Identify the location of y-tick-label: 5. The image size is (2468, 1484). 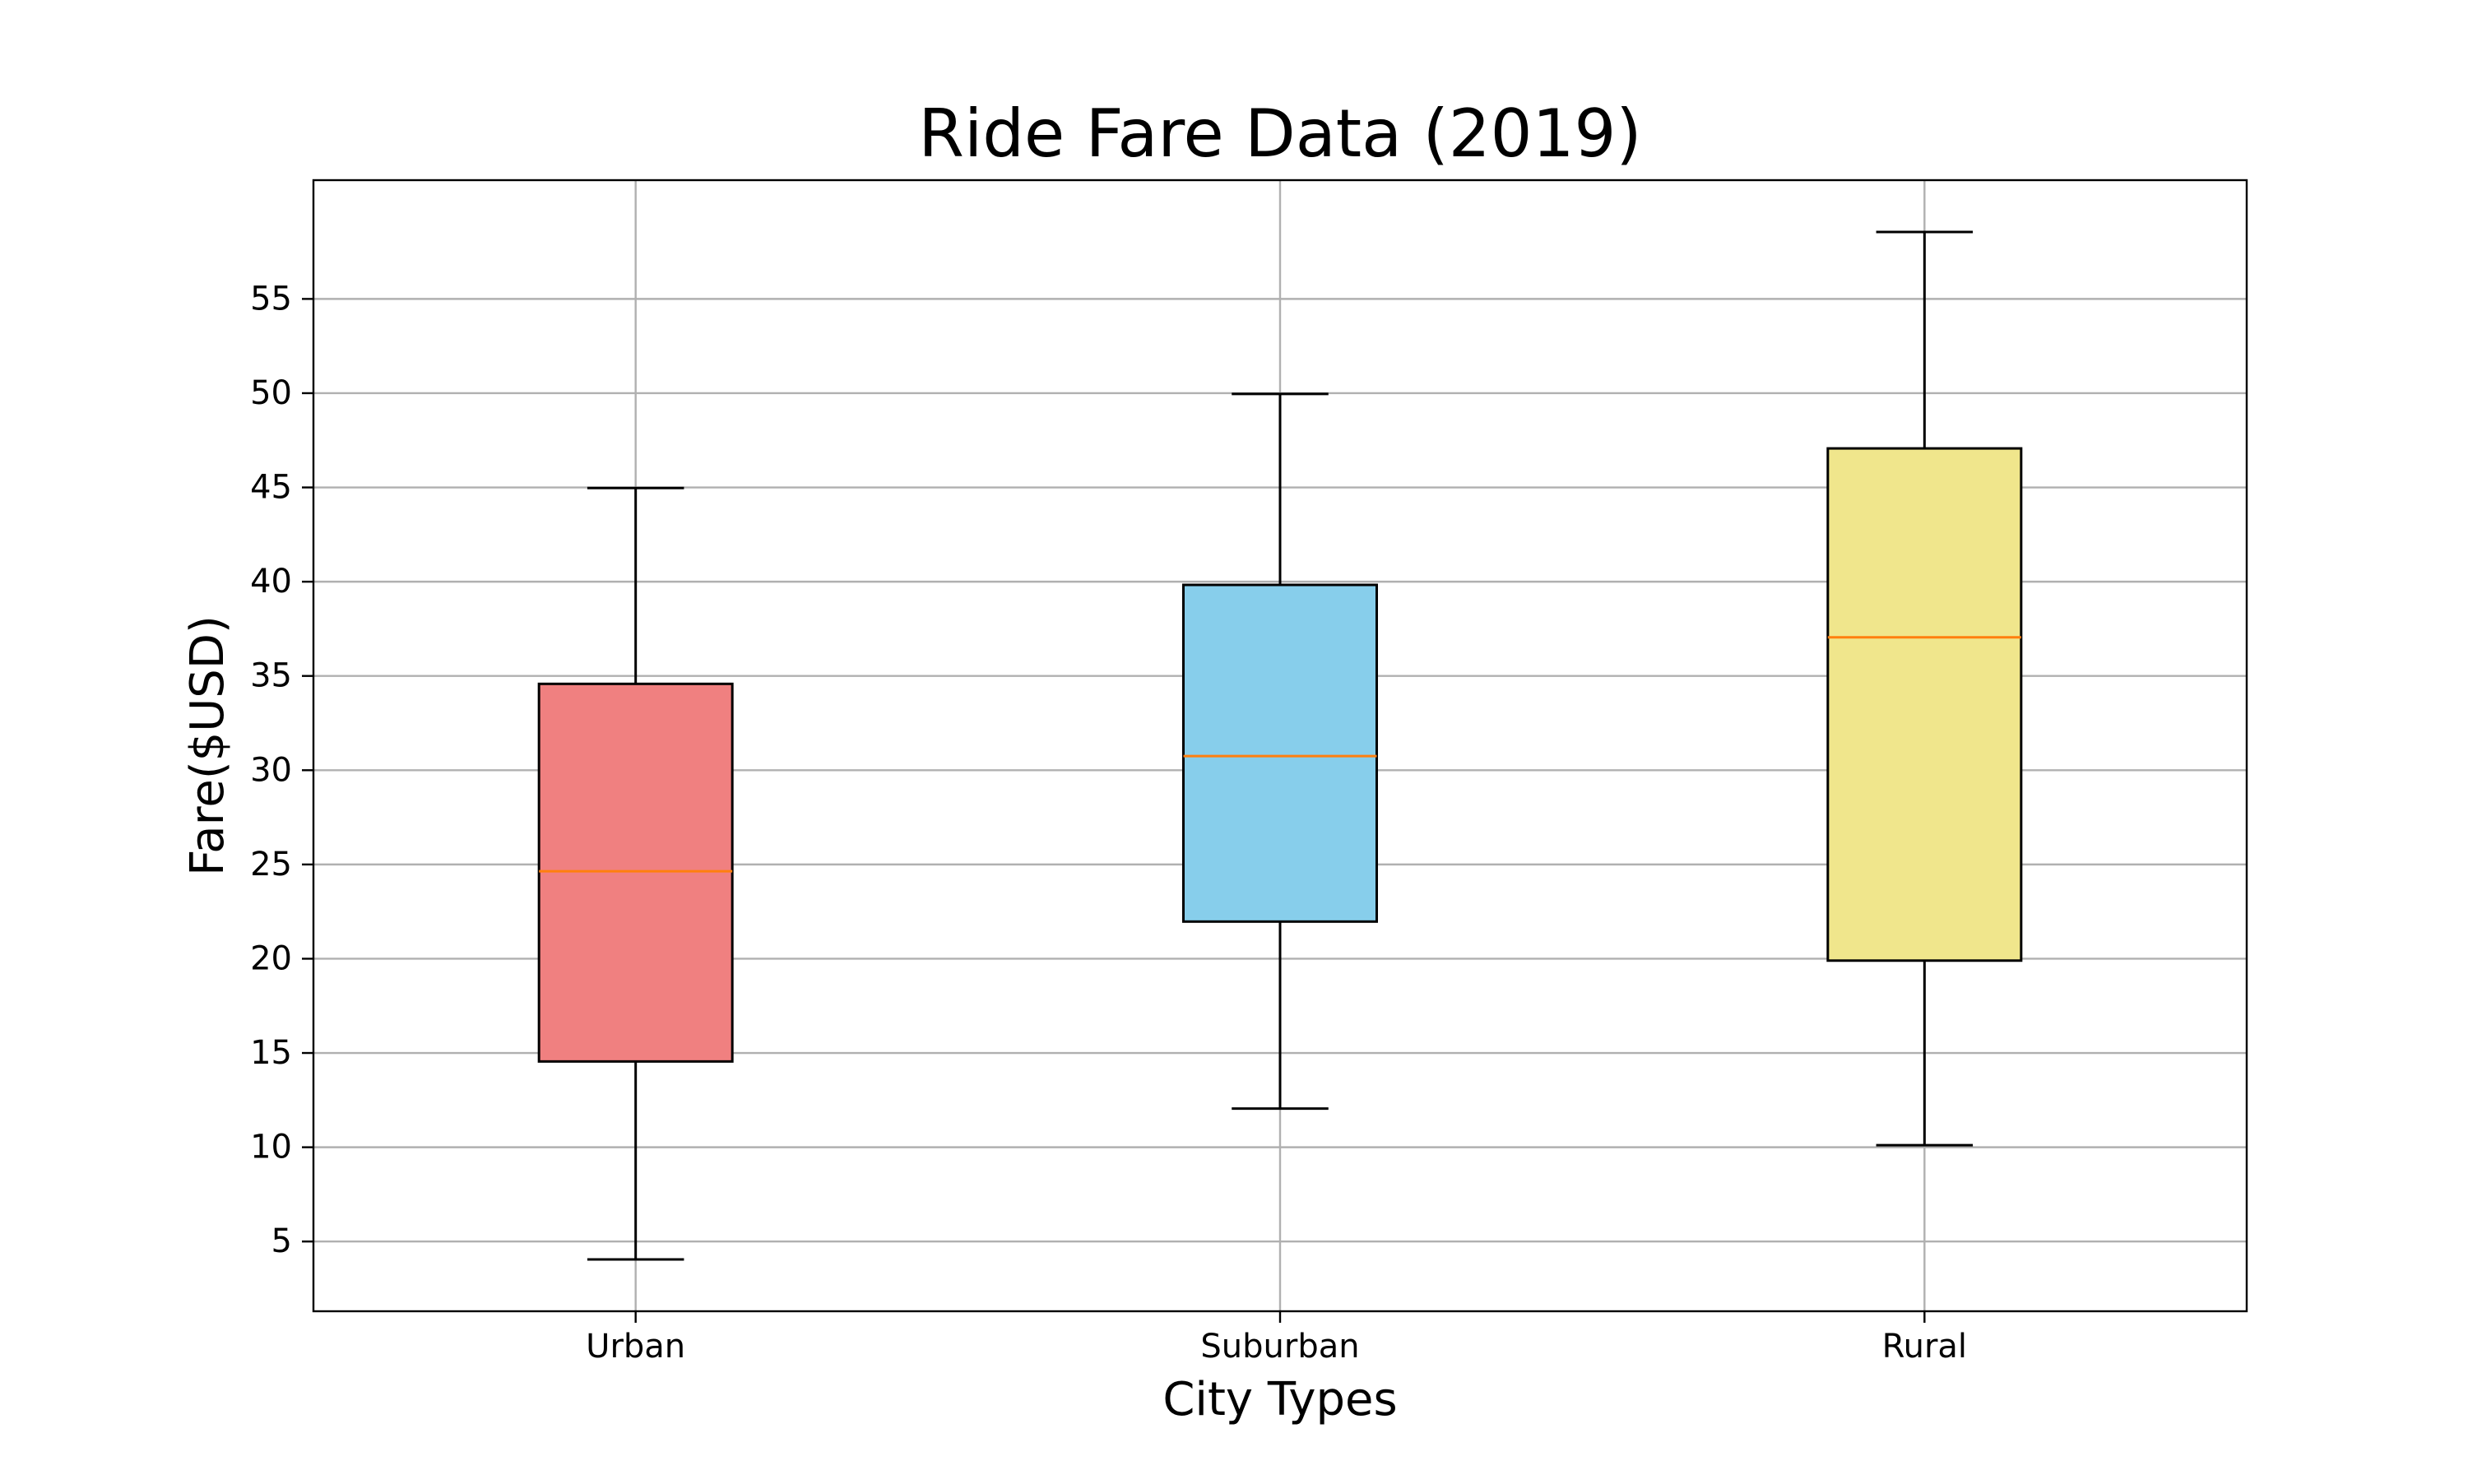
(281, 1241).